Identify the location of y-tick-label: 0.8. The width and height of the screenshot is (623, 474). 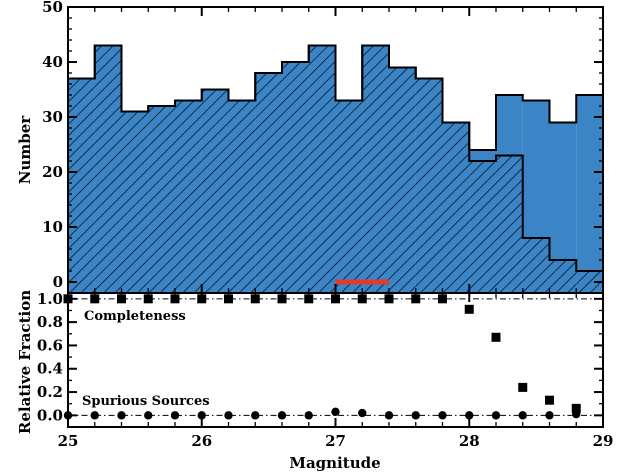
(50, 322).